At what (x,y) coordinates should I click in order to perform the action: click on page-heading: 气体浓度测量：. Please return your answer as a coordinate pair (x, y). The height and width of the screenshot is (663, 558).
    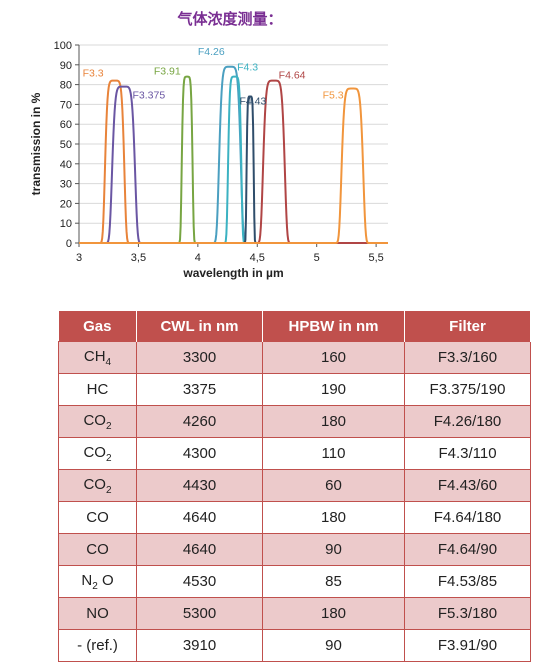
    Looking at the image, I should click on (230, 19).